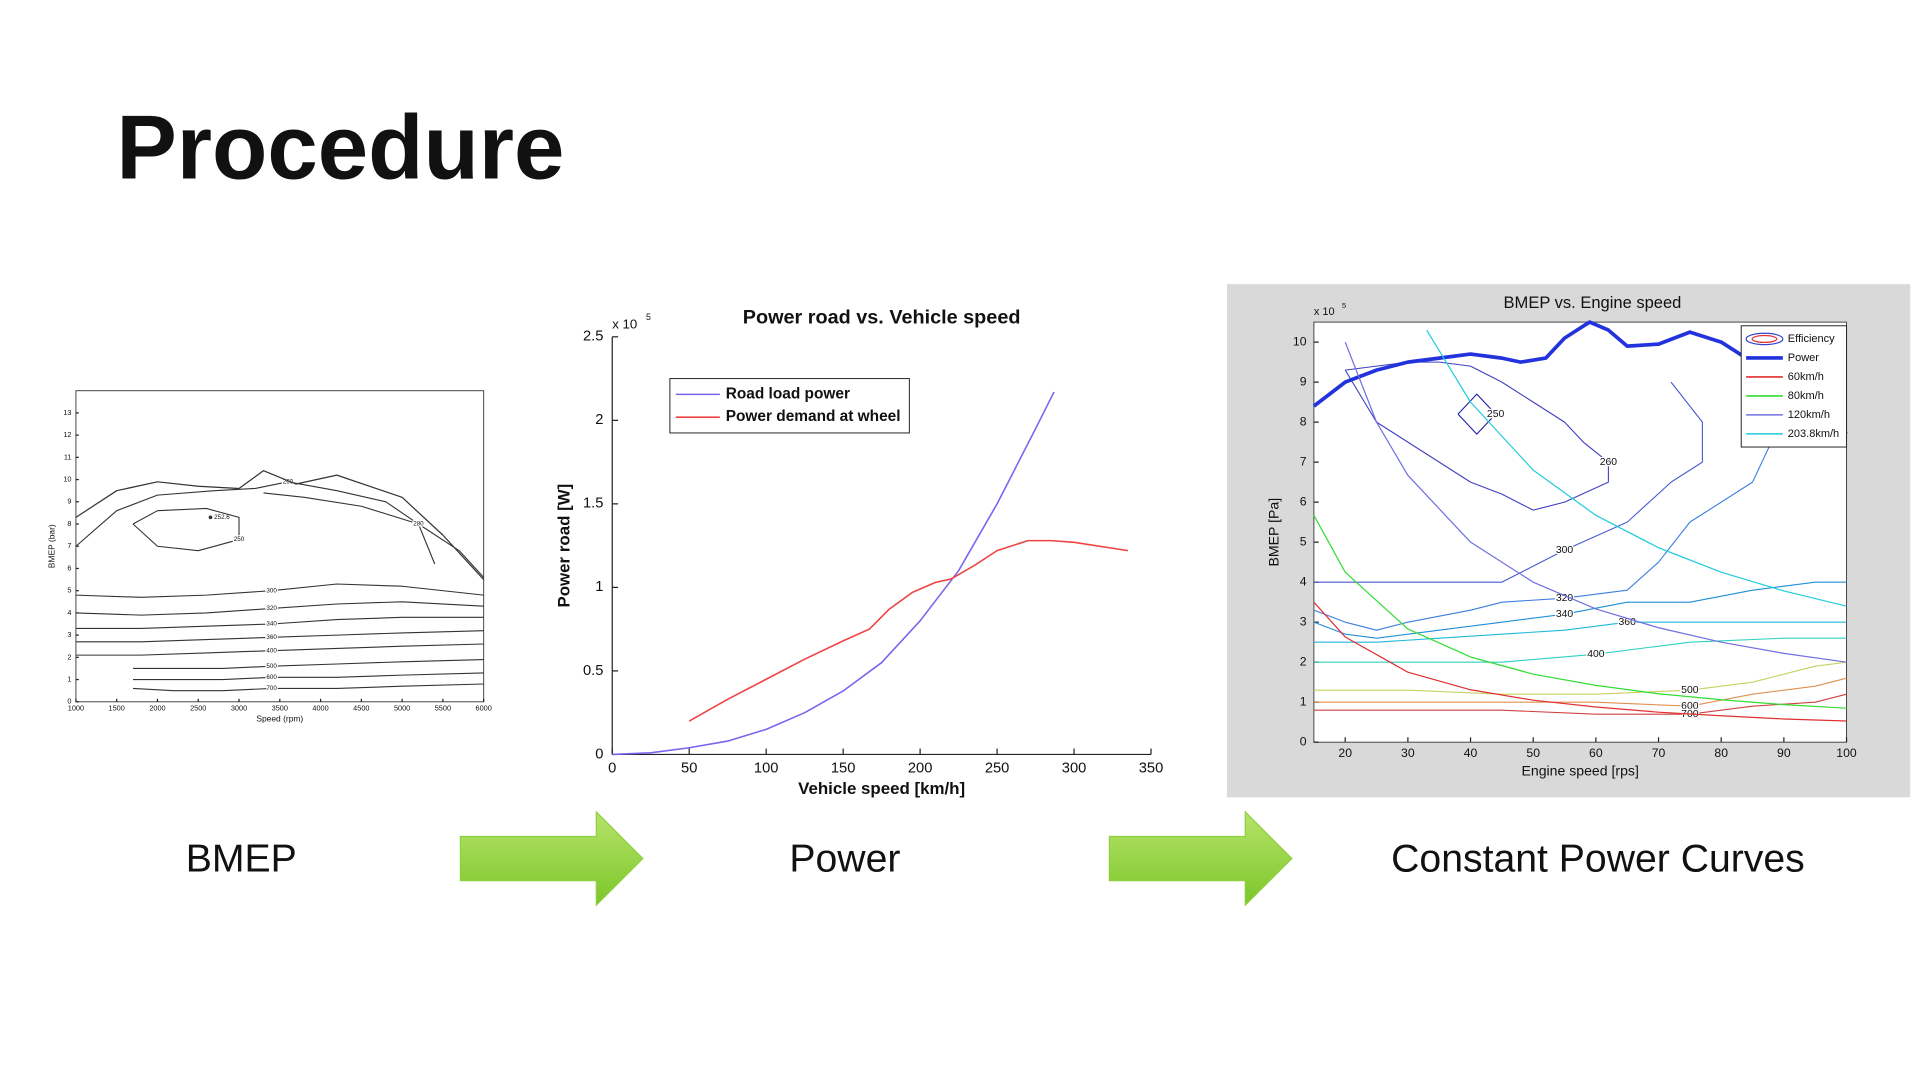 This screenshot has width=1920, height=1079. What do you see at coordinates (1273, 532) in the screenshot?
I see `y-axis-label: BMEP [Pa]` at bounding box center [1273, 532].